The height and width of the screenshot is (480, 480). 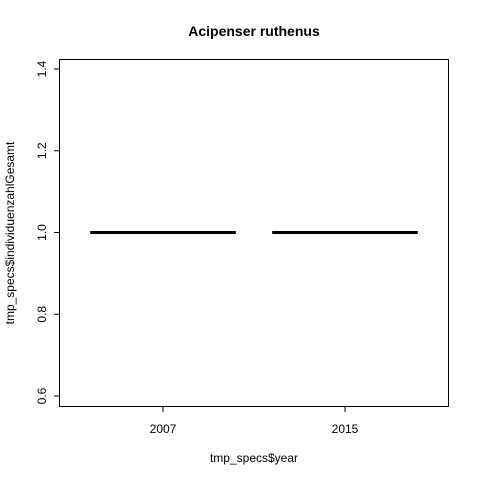 I want to click on y-axis: 0.6 0.8 1.0 1.2 1.4, so click(x=47, y=232).